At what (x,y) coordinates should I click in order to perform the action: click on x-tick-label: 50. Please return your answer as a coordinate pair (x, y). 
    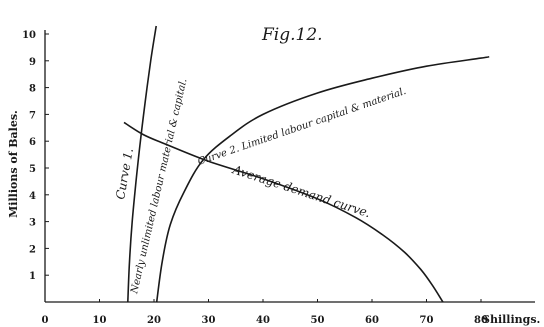
    Looking at the image, I should click on (318, 320).